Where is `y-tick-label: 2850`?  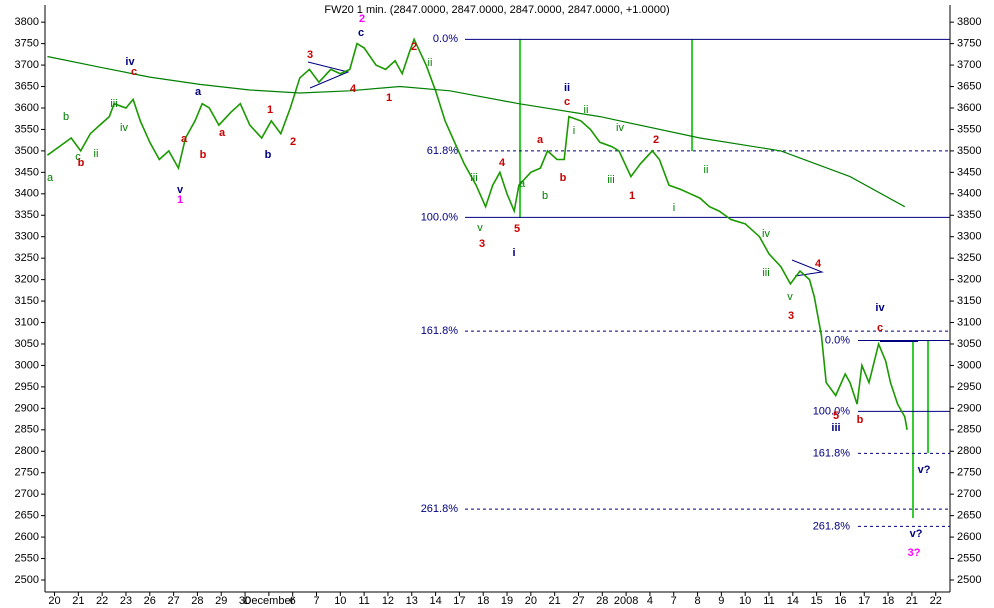 y-tick-label: 2850 is located at coordinates (969, 430).